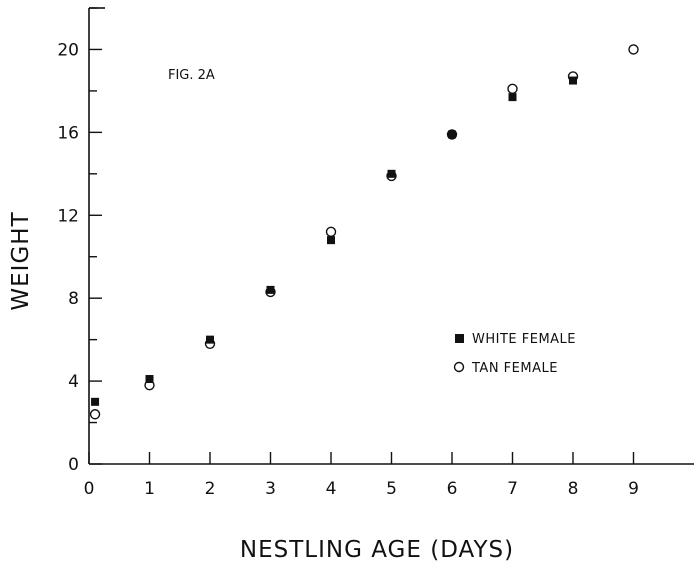 This screenshot has height=571, width=695. Describe the element at coordinates (73, 299) in the screenshot. I see `y-tick-label: 8` at that location.